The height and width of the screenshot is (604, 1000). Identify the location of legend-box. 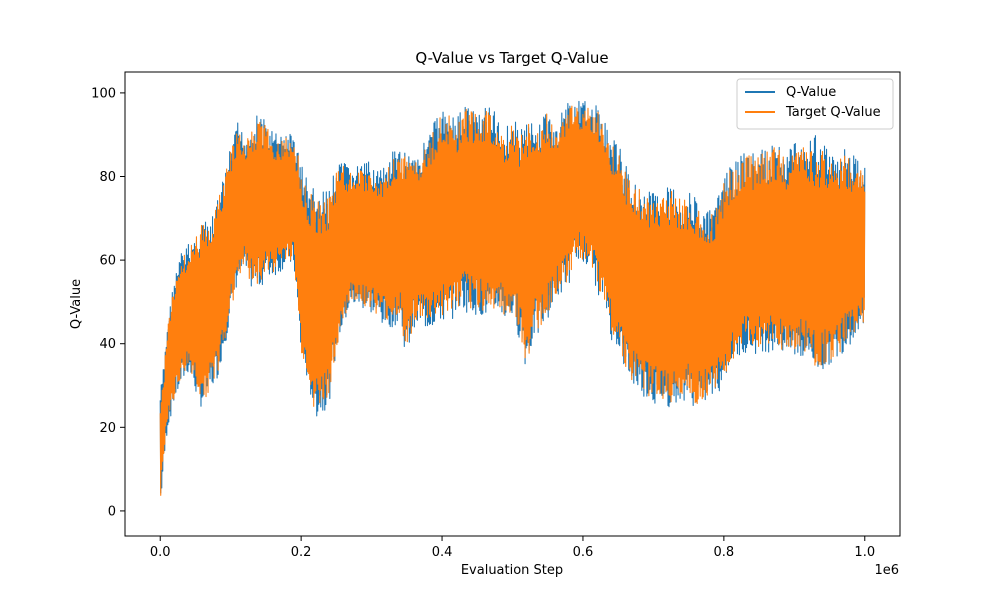
(815, 104).